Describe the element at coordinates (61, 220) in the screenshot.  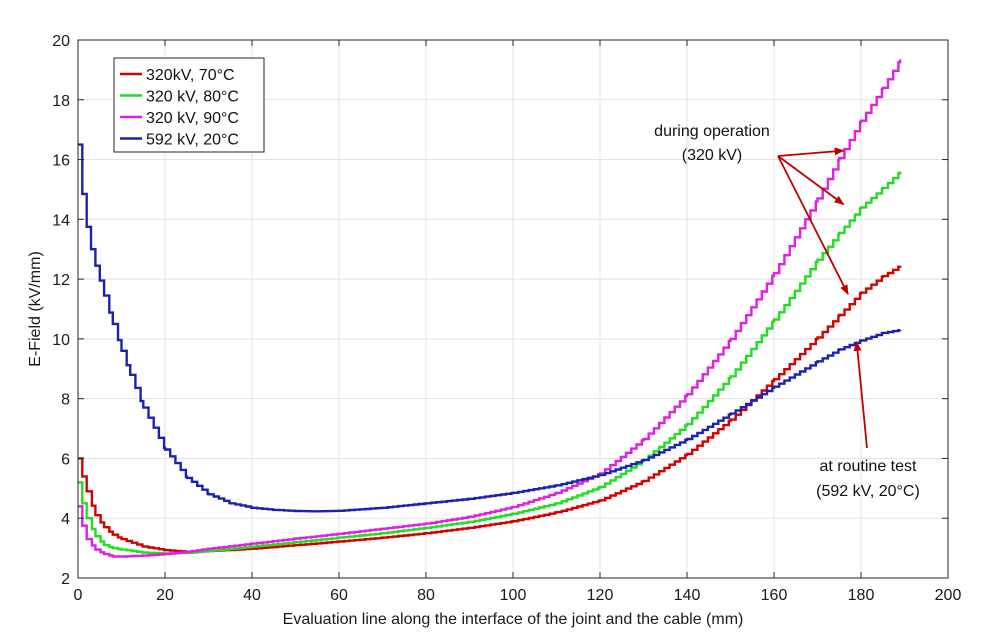
I see `y-tick-label: 14` at that location.